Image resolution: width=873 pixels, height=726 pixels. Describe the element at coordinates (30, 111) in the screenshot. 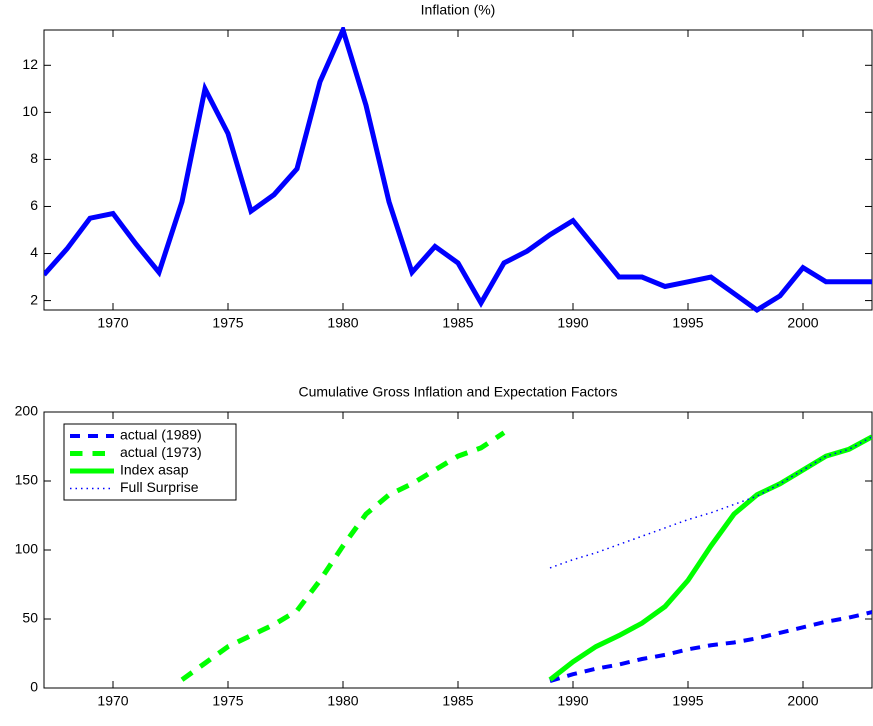

I see `y-tick-label: 10` at that location.